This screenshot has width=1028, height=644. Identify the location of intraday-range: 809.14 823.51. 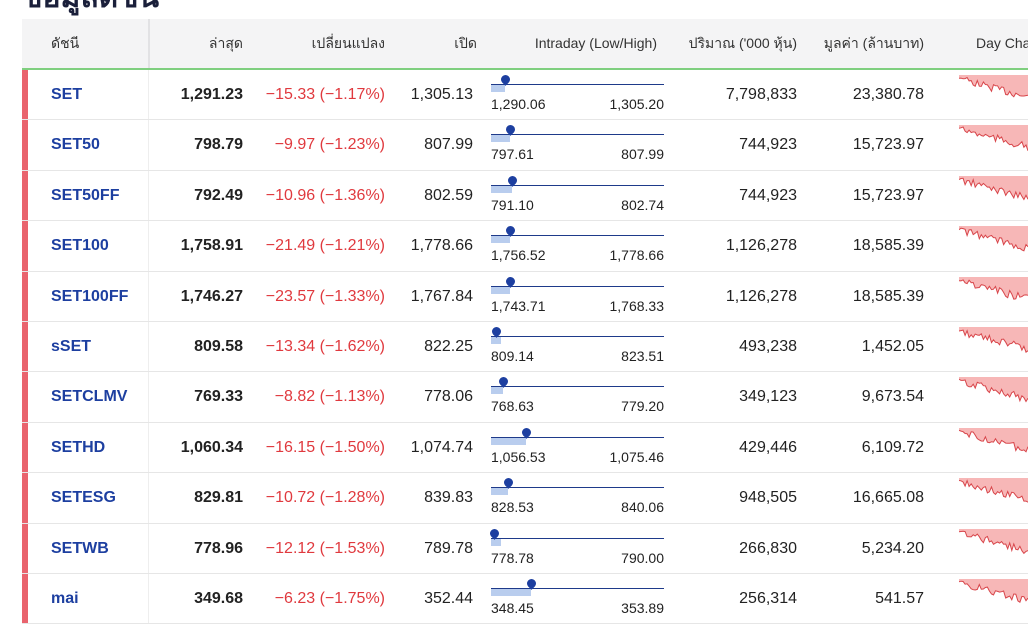
(577, 347).